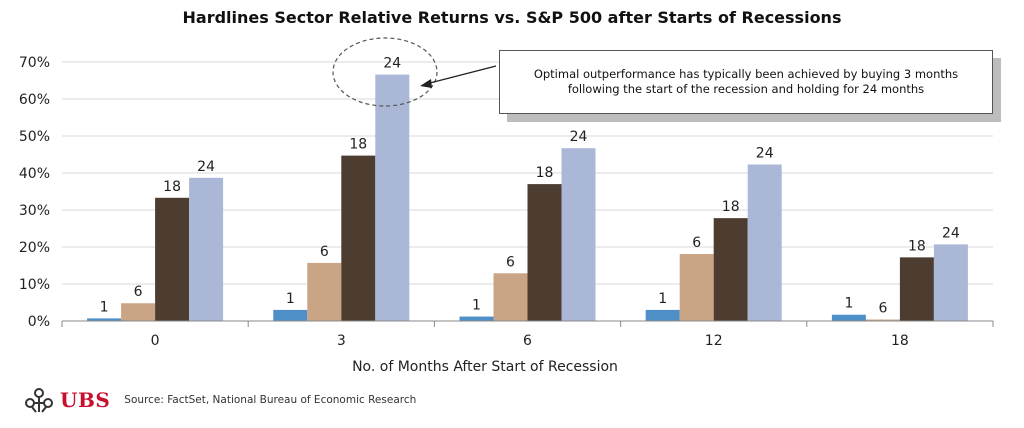  I want to click on y-tick-label: 70%, so click(34, 63).